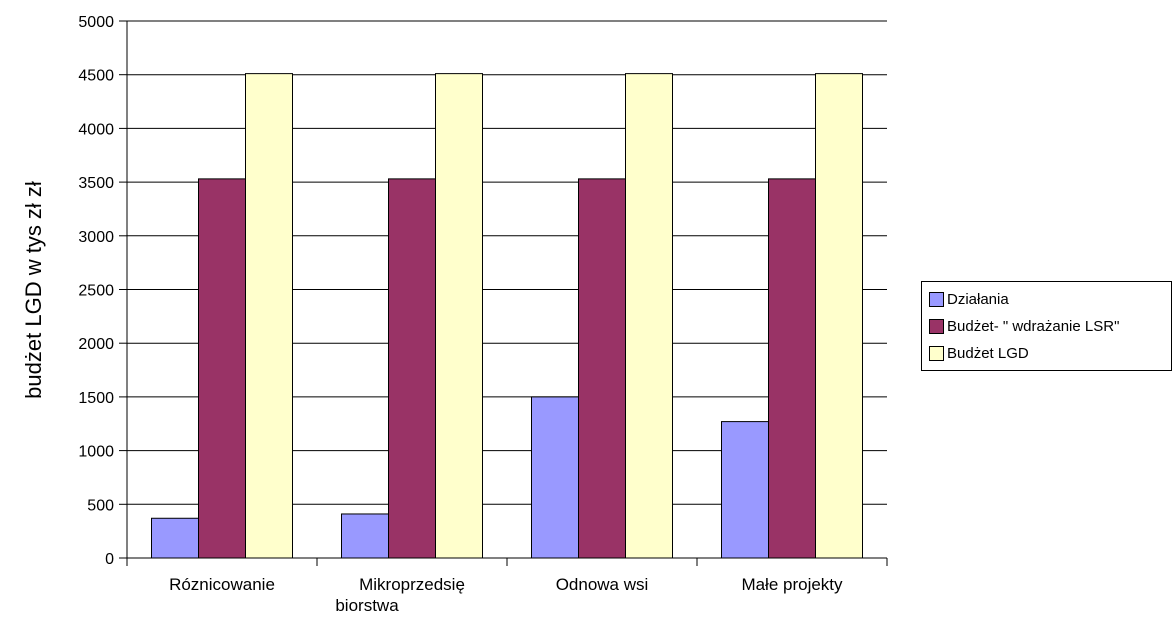 The image size is (1174, 627). I want to click on x-tick-label-line: Odnowa wsi, so click(602, 584).